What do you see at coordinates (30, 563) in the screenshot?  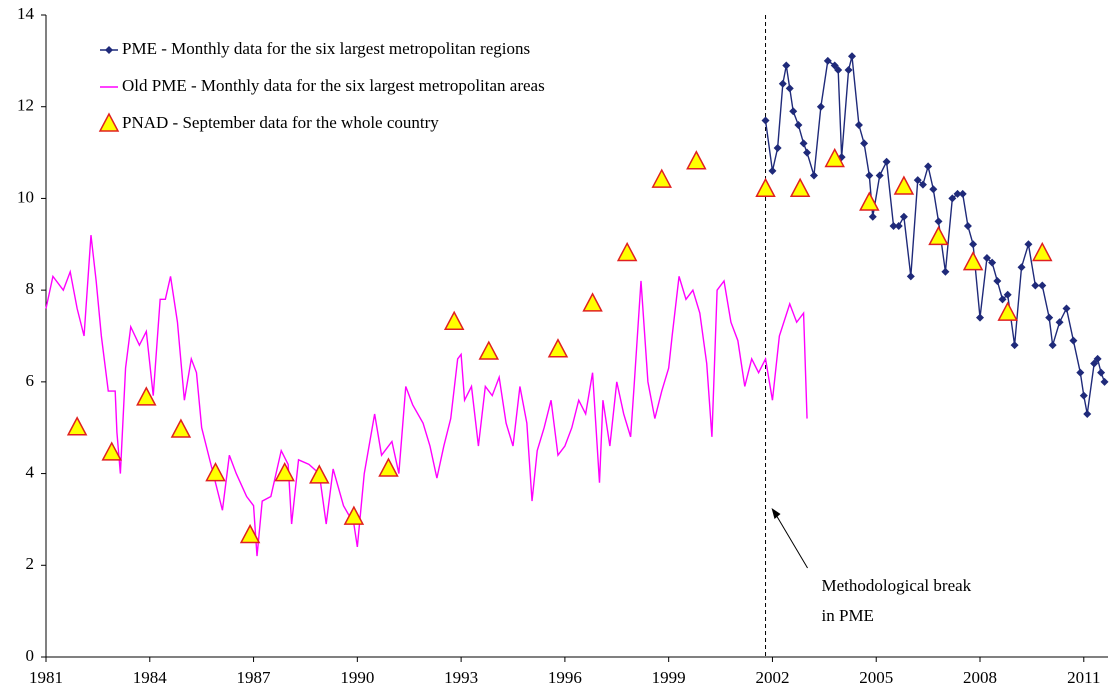 I see `y-tick-label: 2` at bounding box center [30, 563].